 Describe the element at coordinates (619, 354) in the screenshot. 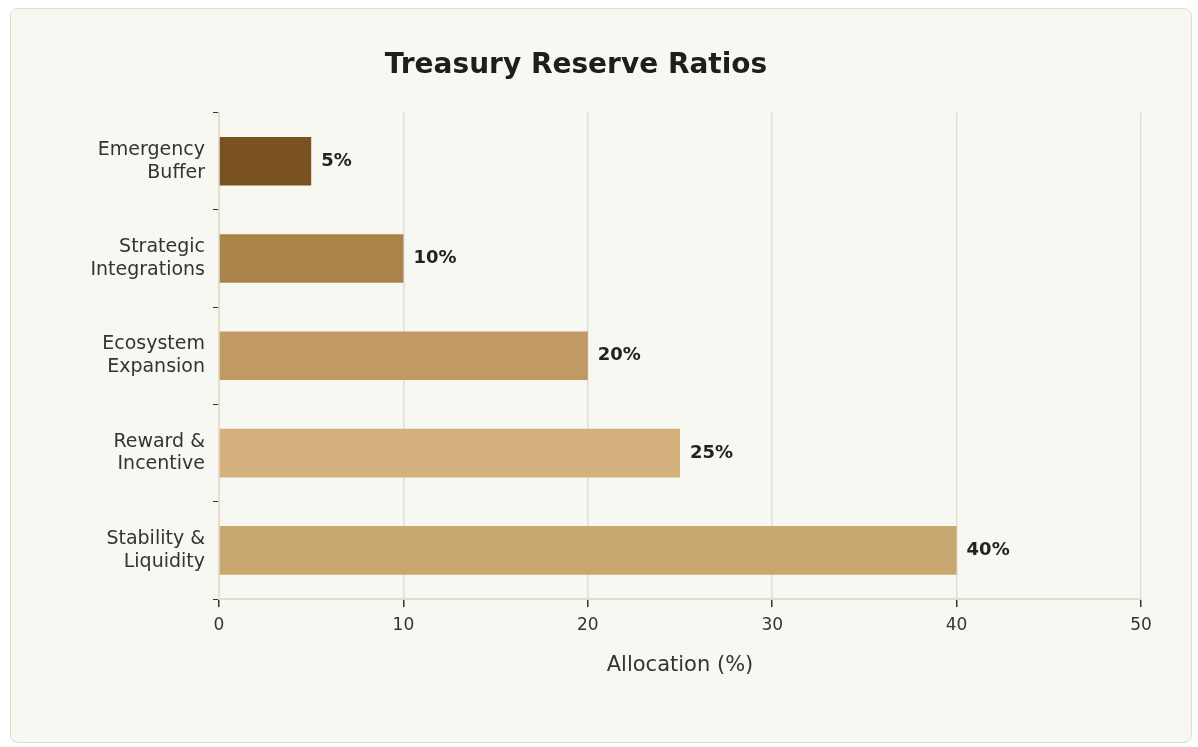

I see `data-label: 20%` at that location.